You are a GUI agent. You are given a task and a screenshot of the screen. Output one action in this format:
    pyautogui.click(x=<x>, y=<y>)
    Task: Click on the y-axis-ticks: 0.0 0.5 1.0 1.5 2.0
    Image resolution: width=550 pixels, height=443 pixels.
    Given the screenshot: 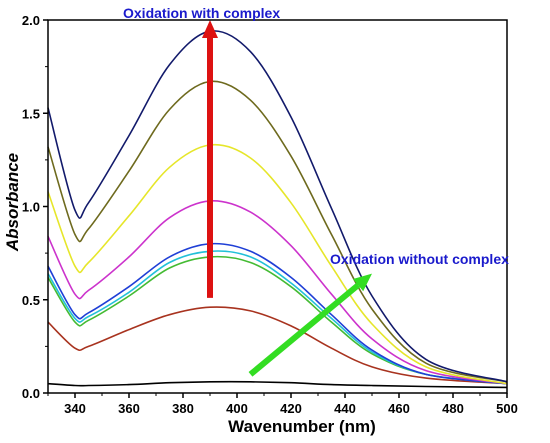 What is the action you would take?
    pyautogui.click(x=35, y=207)
    